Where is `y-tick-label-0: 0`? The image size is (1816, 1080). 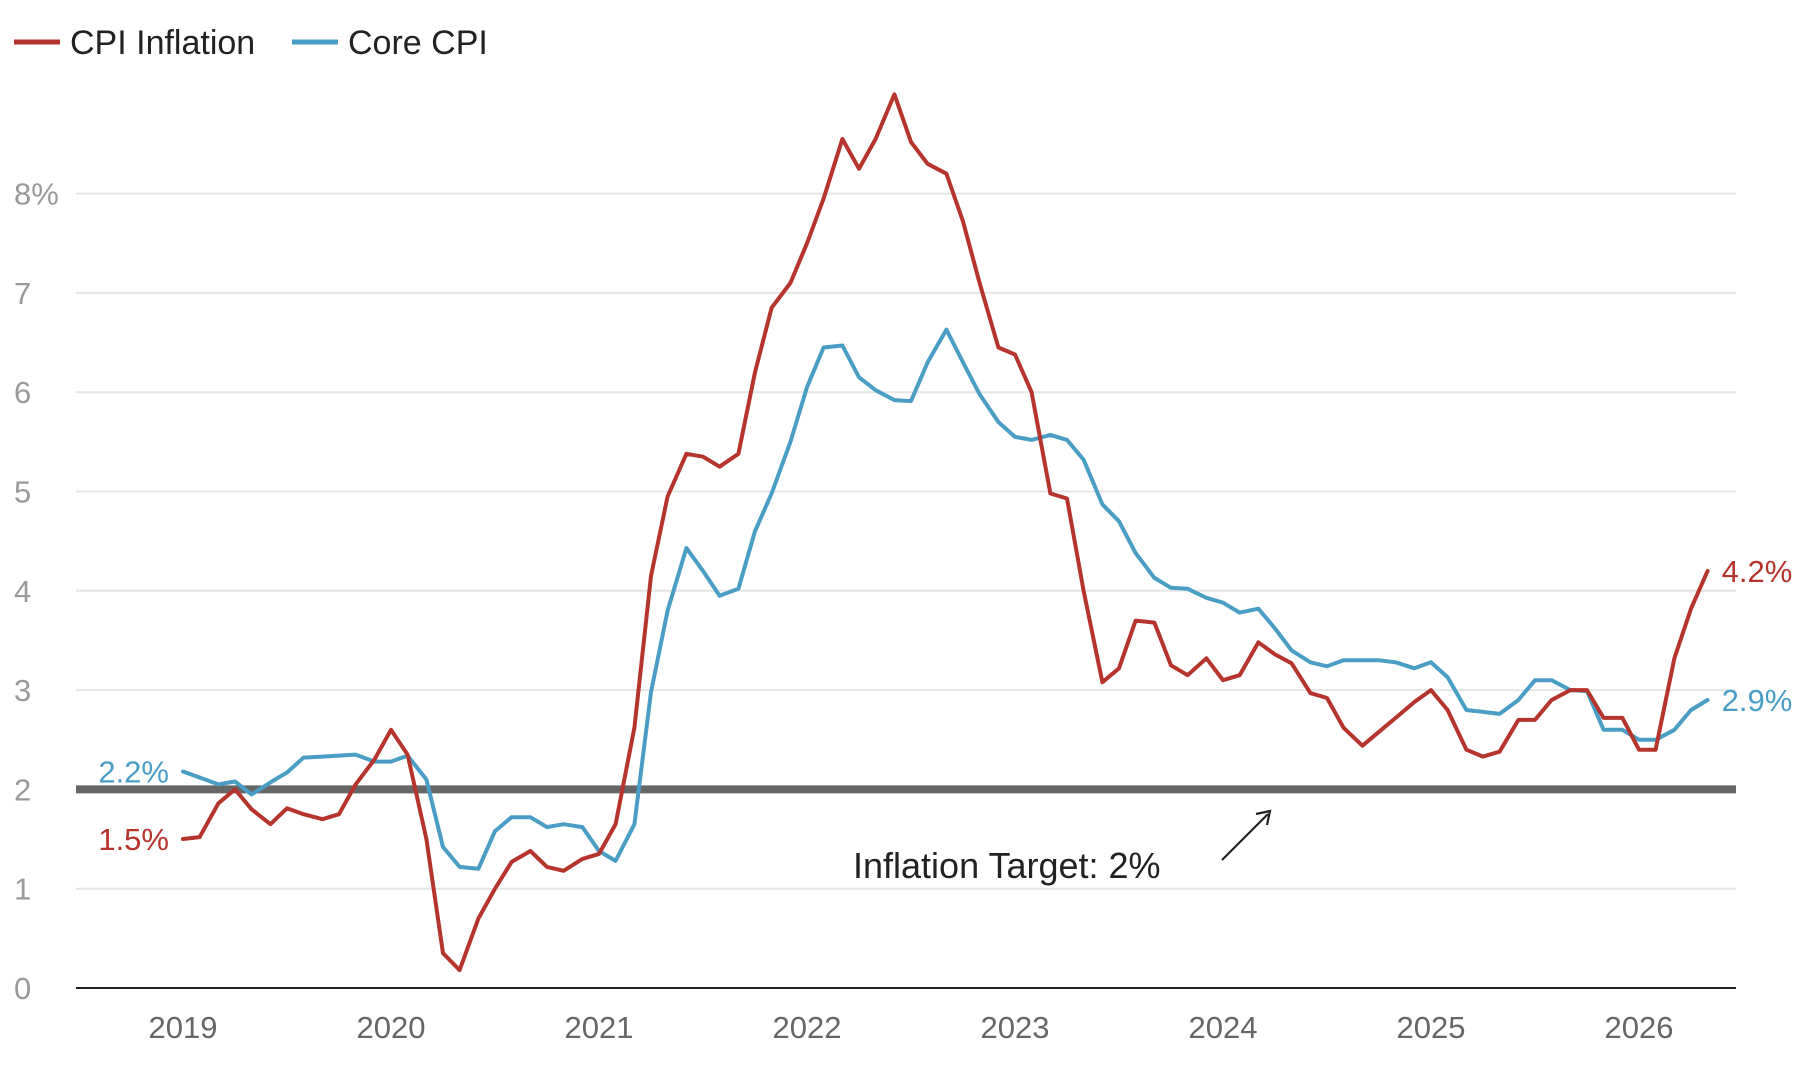
y-tick-label-0: 0 is located at coordinates (22, 988).